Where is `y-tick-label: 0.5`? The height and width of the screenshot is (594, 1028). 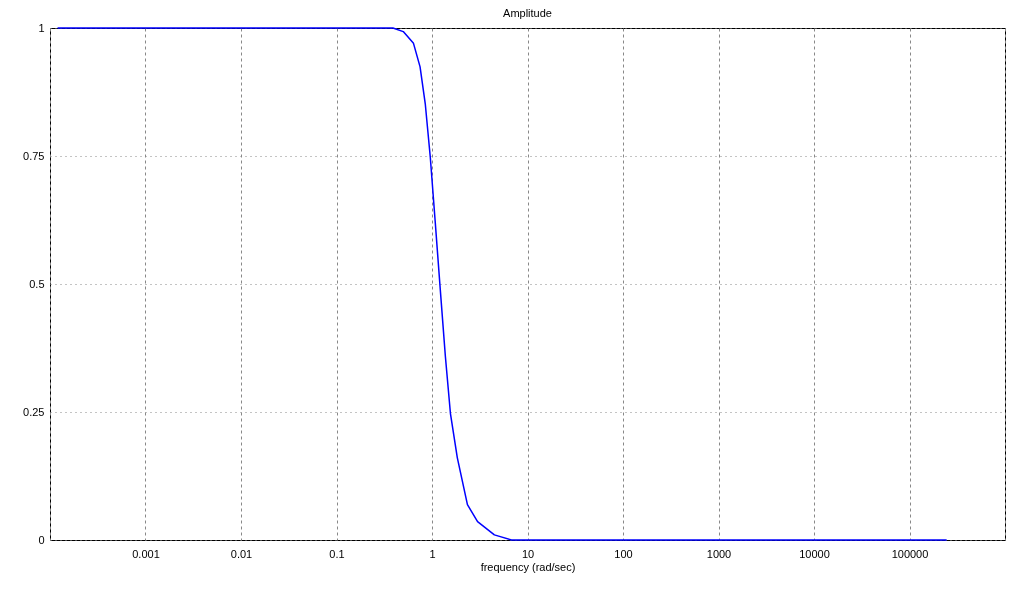
y-tick-label: 0.5 is located at coordinates (37, 283).